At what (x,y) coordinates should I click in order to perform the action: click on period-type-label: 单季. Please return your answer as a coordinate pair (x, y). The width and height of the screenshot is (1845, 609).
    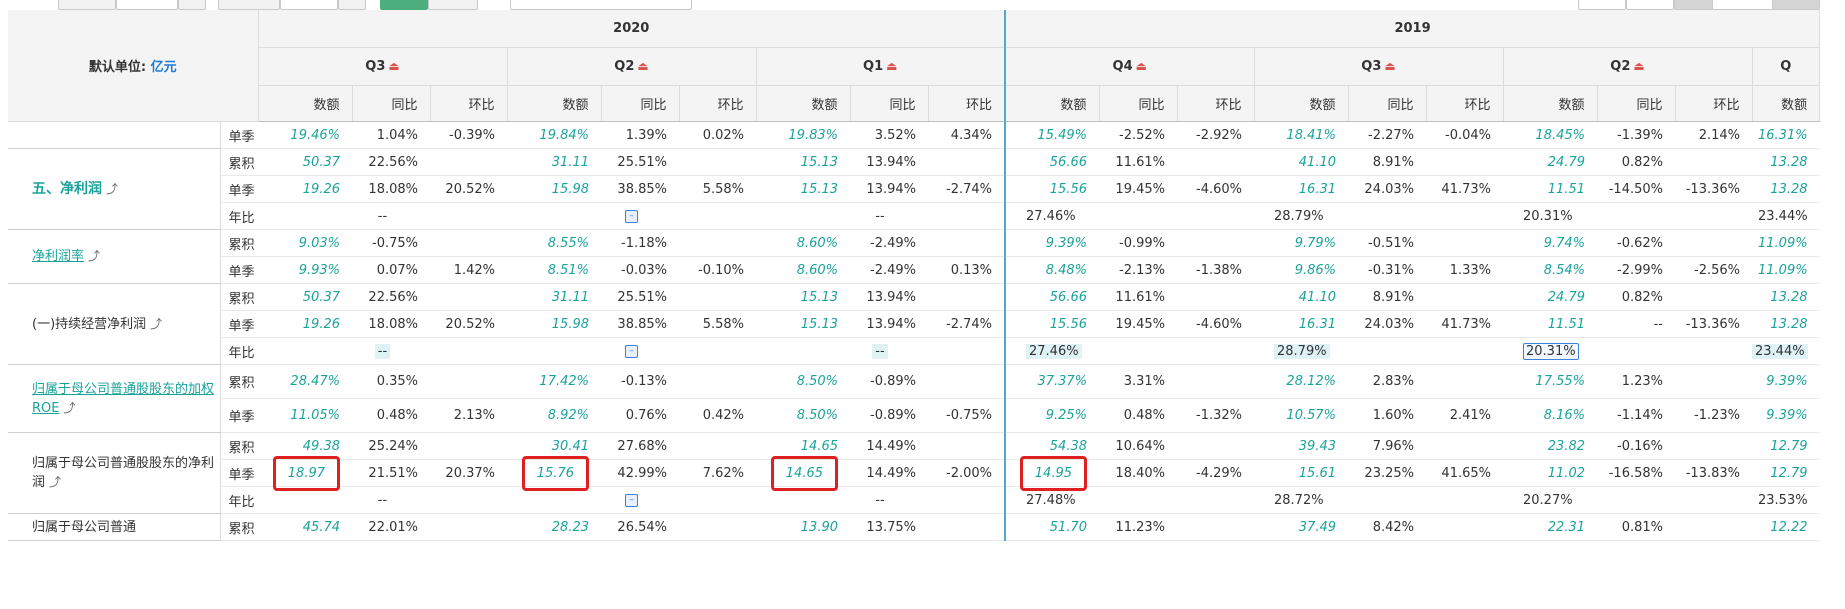
    Looking at the image, I should click on (239, 415).